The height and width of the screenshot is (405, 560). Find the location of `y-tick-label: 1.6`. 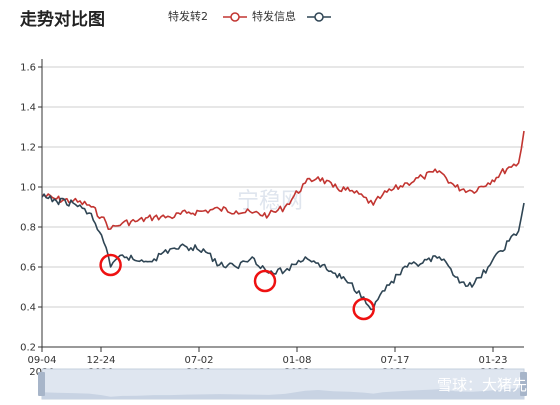

y-tick-label: 1.6 is located at coordinates (28, 68).